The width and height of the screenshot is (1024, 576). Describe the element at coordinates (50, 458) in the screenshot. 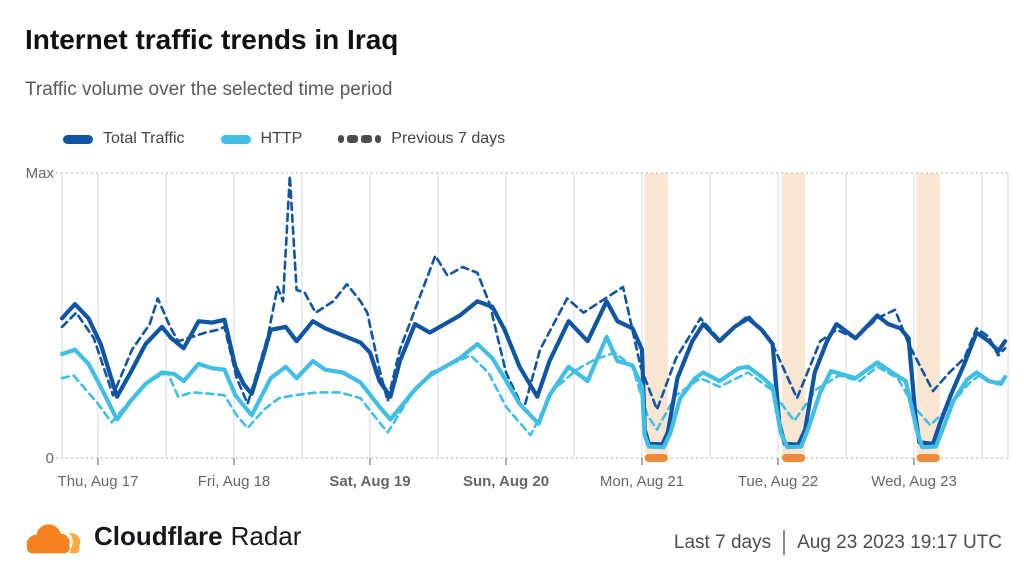

I see `y-zero-label: 0` at that location.